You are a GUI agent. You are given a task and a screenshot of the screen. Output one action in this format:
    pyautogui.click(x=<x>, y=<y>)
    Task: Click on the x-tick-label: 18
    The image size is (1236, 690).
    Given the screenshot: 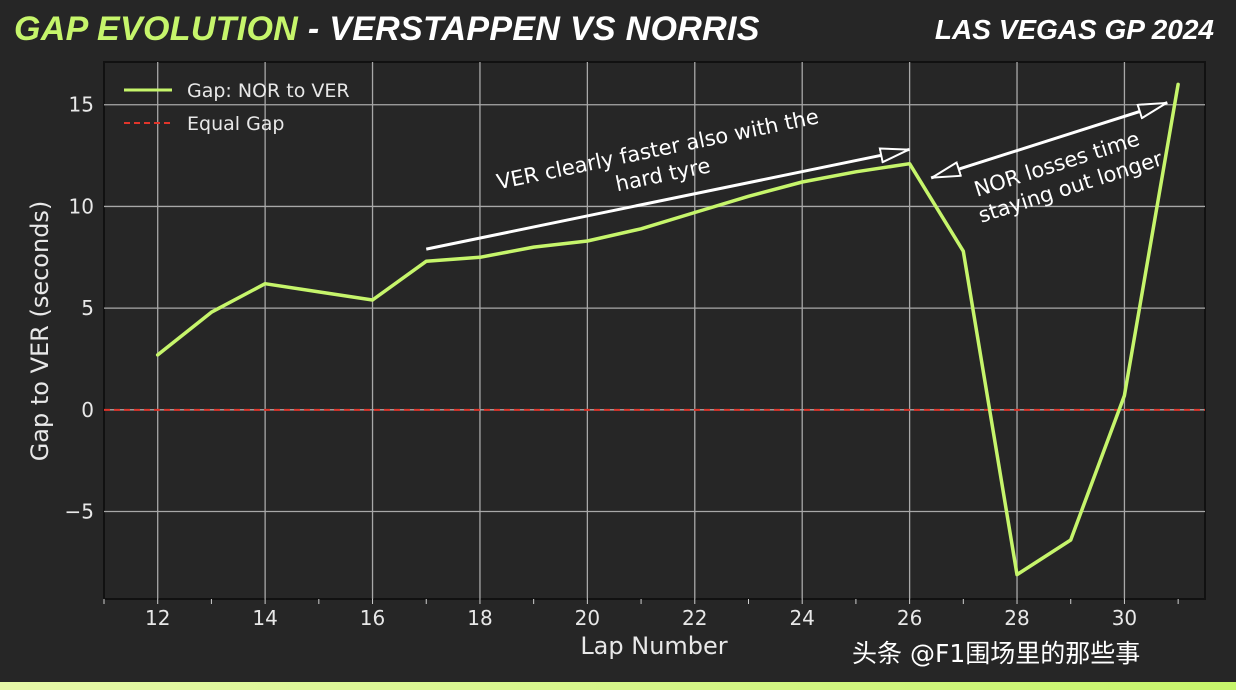 What is the action you would take?
    pyautogui.click(x=479, y=618)
    